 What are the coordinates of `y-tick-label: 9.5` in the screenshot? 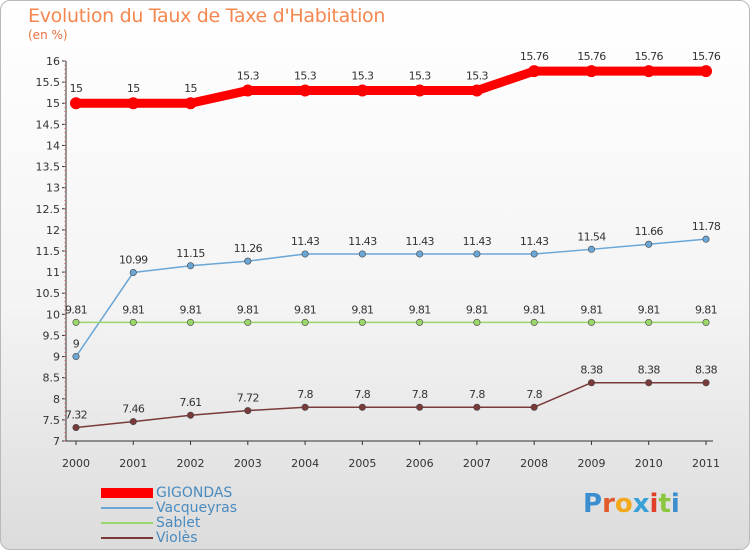 It's located at (52, 335).